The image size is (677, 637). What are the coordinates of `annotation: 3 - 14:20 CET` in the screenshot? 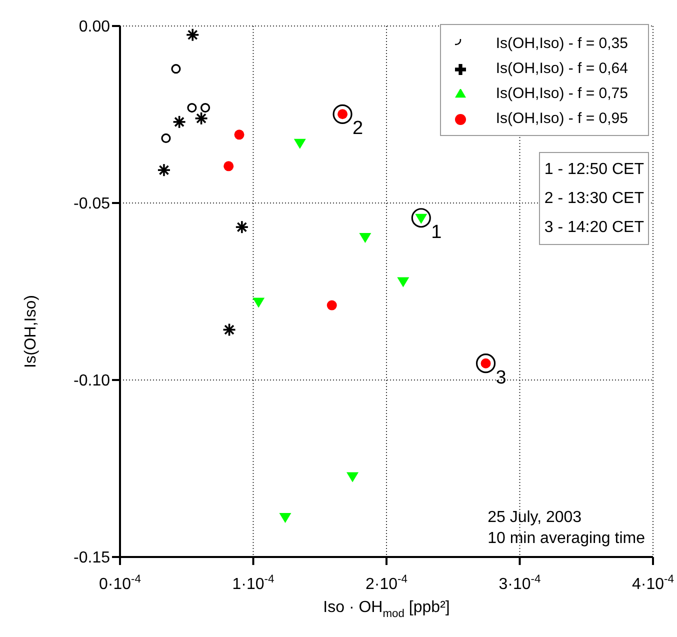 It's located at (594, 228).